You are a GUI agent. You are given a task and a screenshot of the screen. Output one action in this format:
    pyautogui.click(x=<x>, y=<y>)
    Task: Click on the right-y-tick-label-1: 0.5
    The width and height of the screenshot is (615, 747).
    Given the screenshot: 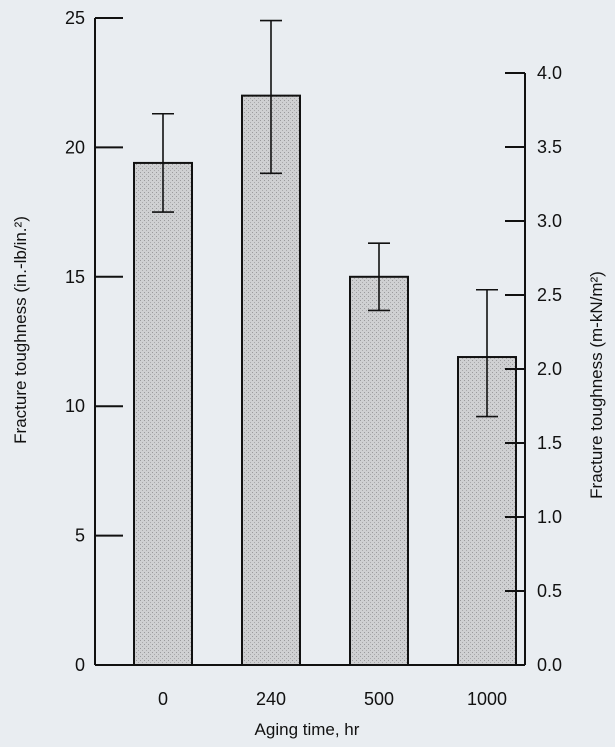 What is the action you would take?
    pyautogui.click(x=549, y=591)
    